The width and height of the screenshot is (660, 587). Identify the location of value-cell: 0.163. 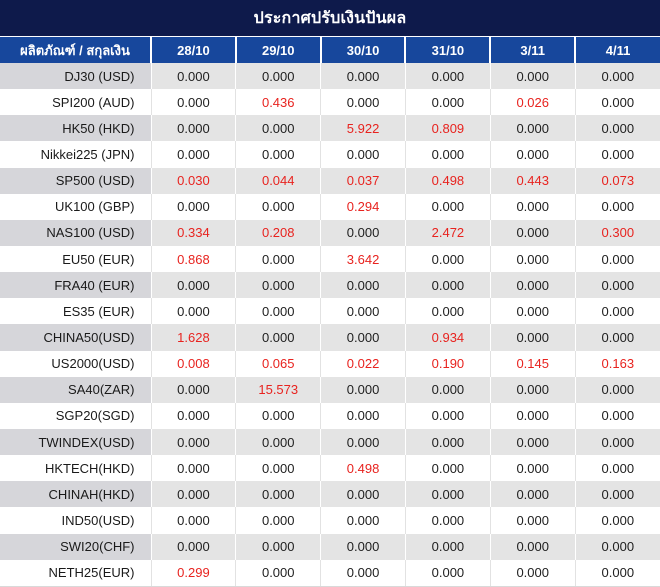
(617, 363).